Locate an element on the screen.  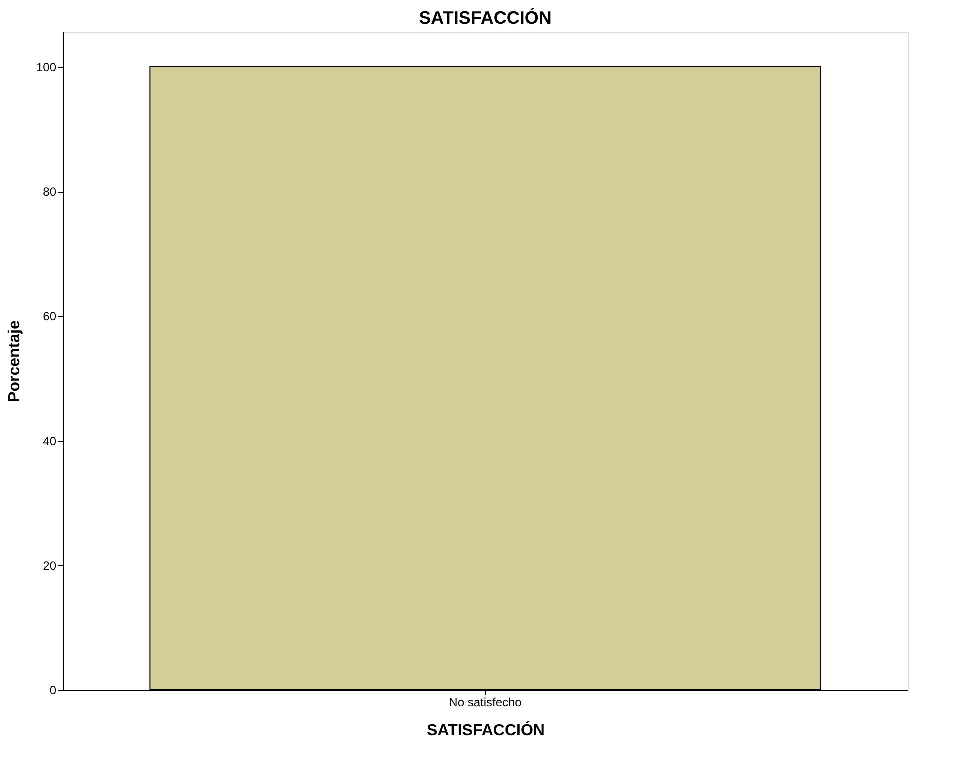
y-tick-label: 100 is located at coordinates (46, 67).